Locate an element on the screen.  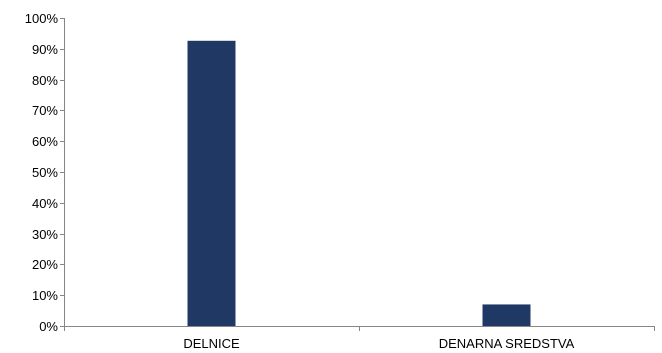
y-tick-label: 40% is located at coordinates (45, 203).